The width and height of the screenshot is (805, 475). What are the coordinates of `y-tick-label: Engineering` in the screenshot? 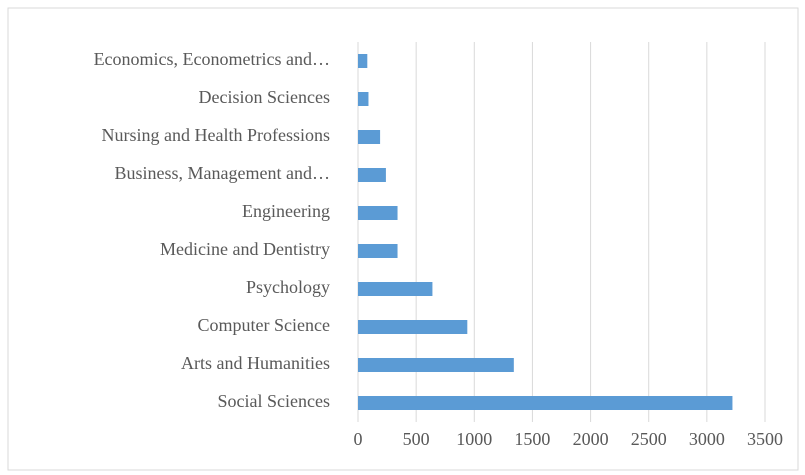 It's located at (286, 211).